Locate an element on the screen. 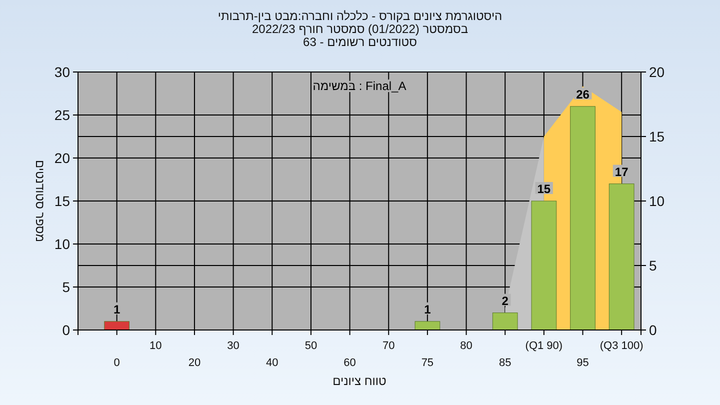 This screenshot has height=405, width=720. y2-tick-label: 0 is located at coordinates (653, 330).